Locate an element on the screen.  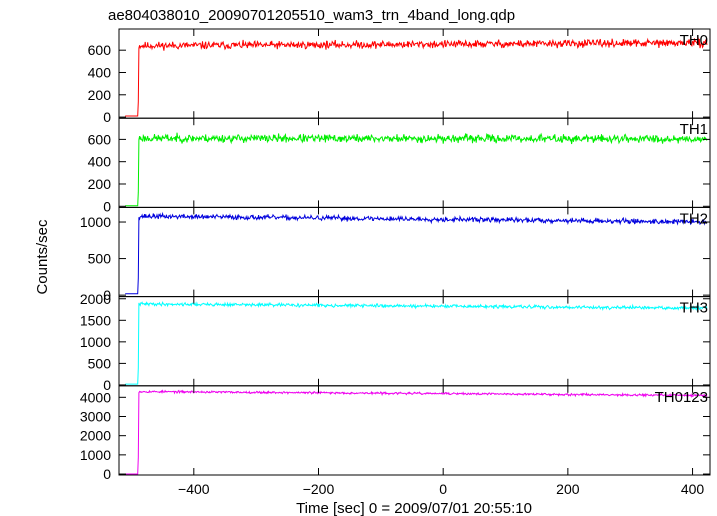
y-axis-label: Counts/sec is located at coordinates (42, 257).